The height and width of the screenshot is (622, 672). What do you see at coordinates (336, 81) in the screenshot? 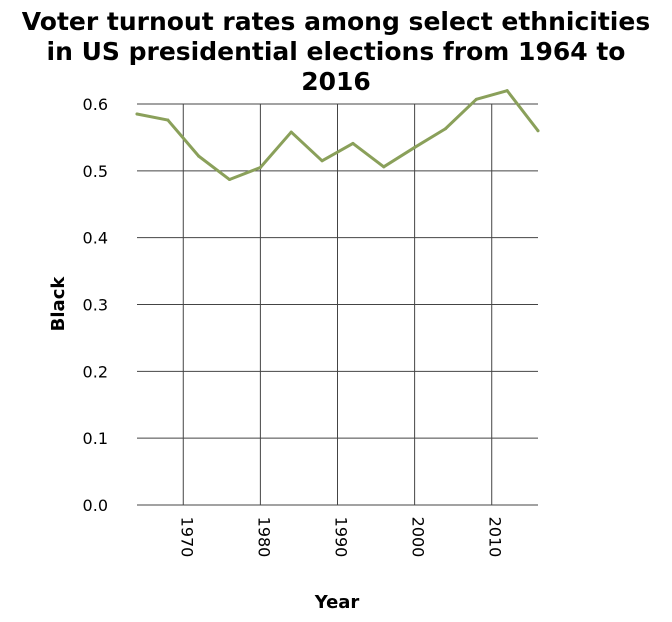
I see `chart-title-line-3: 2016` at bounding box center [336, 81].